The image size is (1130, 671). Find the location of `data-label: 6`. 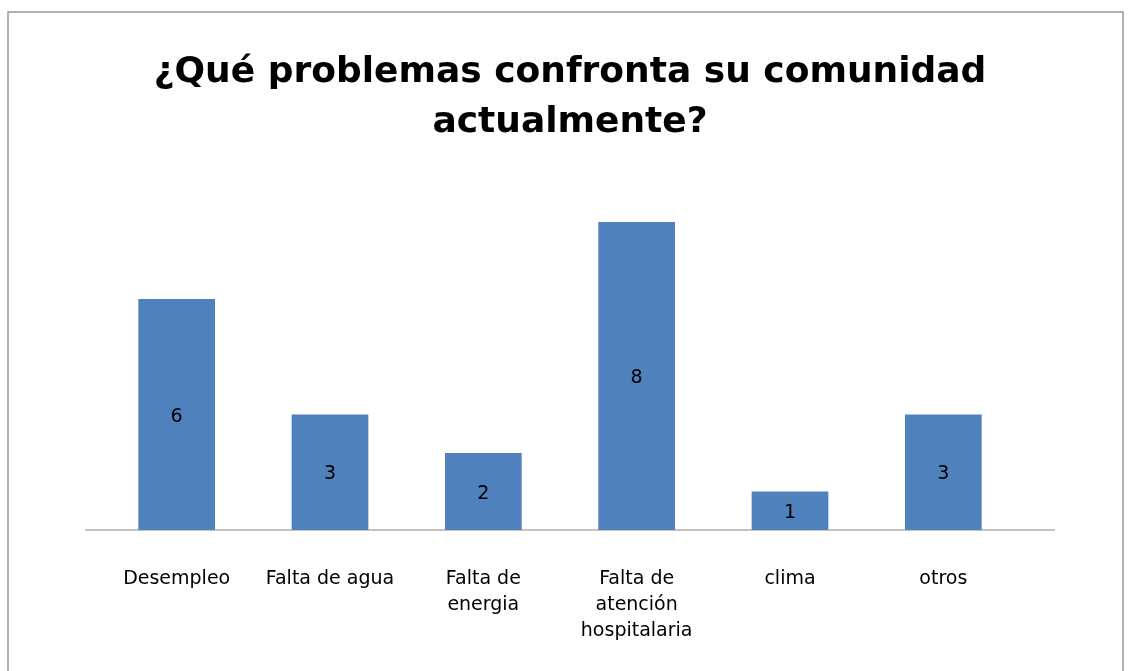

data-label: 6 is located at coordinates (176, 414).